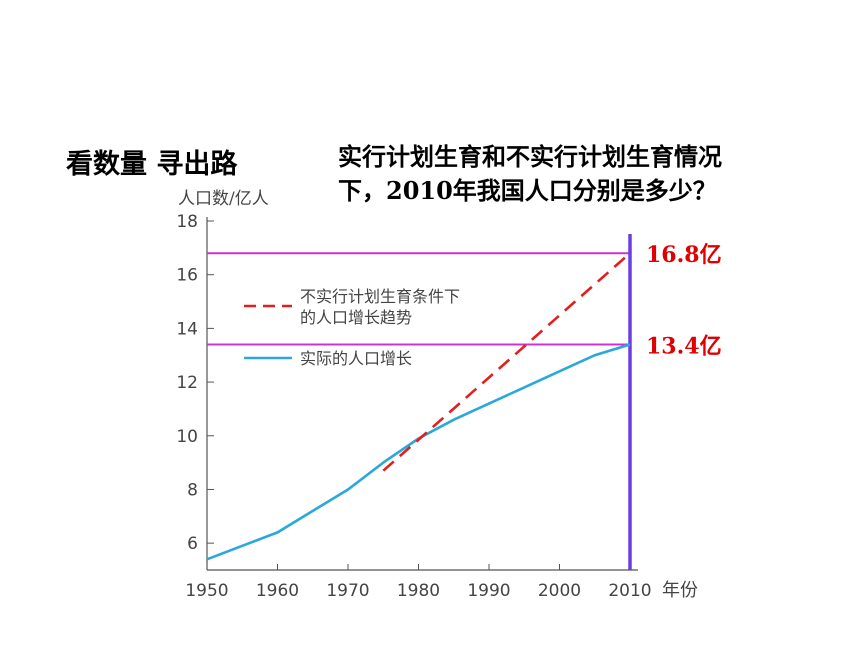 Image resolution: width=860 pixels, height=645 pixels. What do you see at coordinates (187, 329) in the screenshot?
I see `y-tick-label: 14` at bounding box center [187, 329].